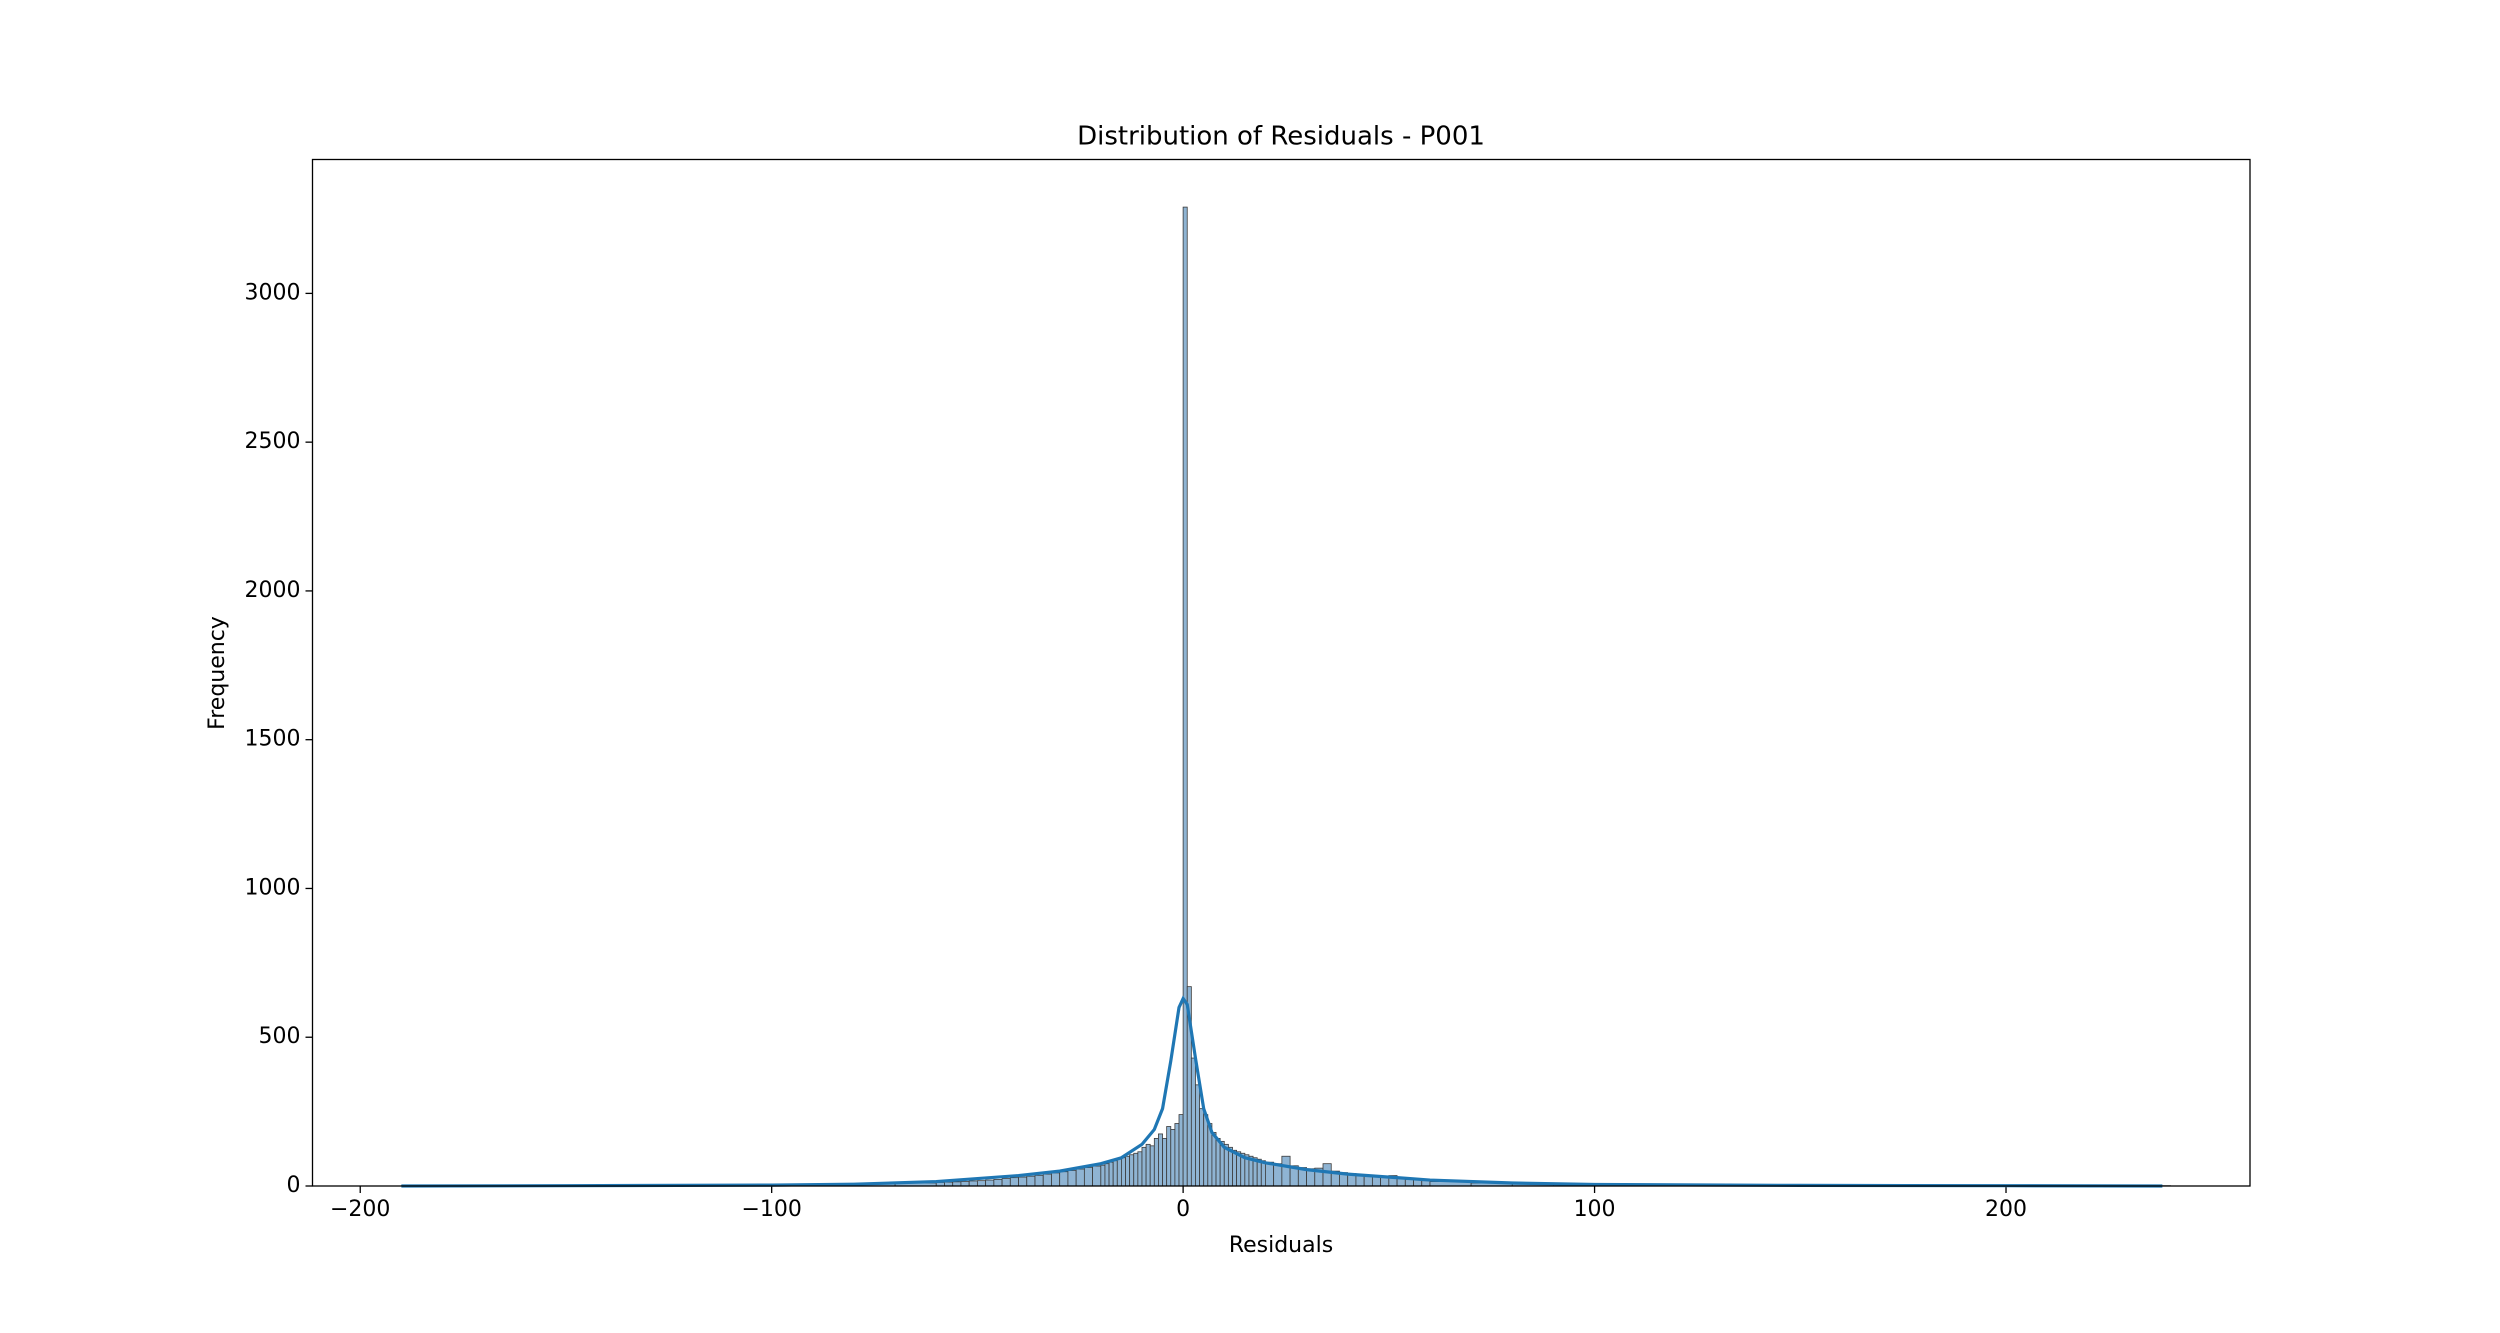  What do you see at coordinates (273, 441) in the screenshot?
I see `y-tick-label: 2500` at bounding box center [273, 441].